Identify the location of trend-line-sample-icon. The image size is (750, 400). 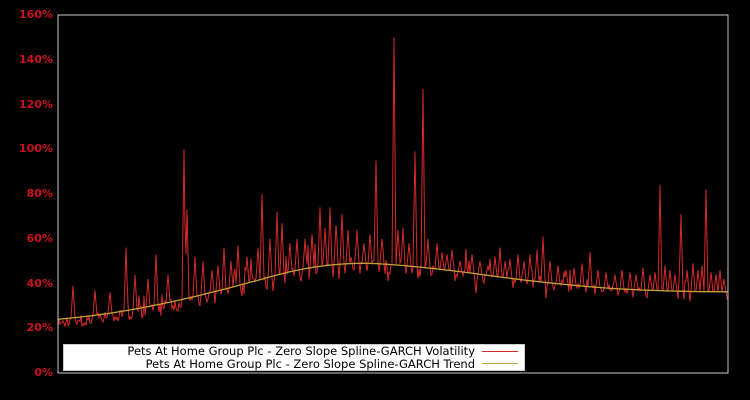
(500, 364).